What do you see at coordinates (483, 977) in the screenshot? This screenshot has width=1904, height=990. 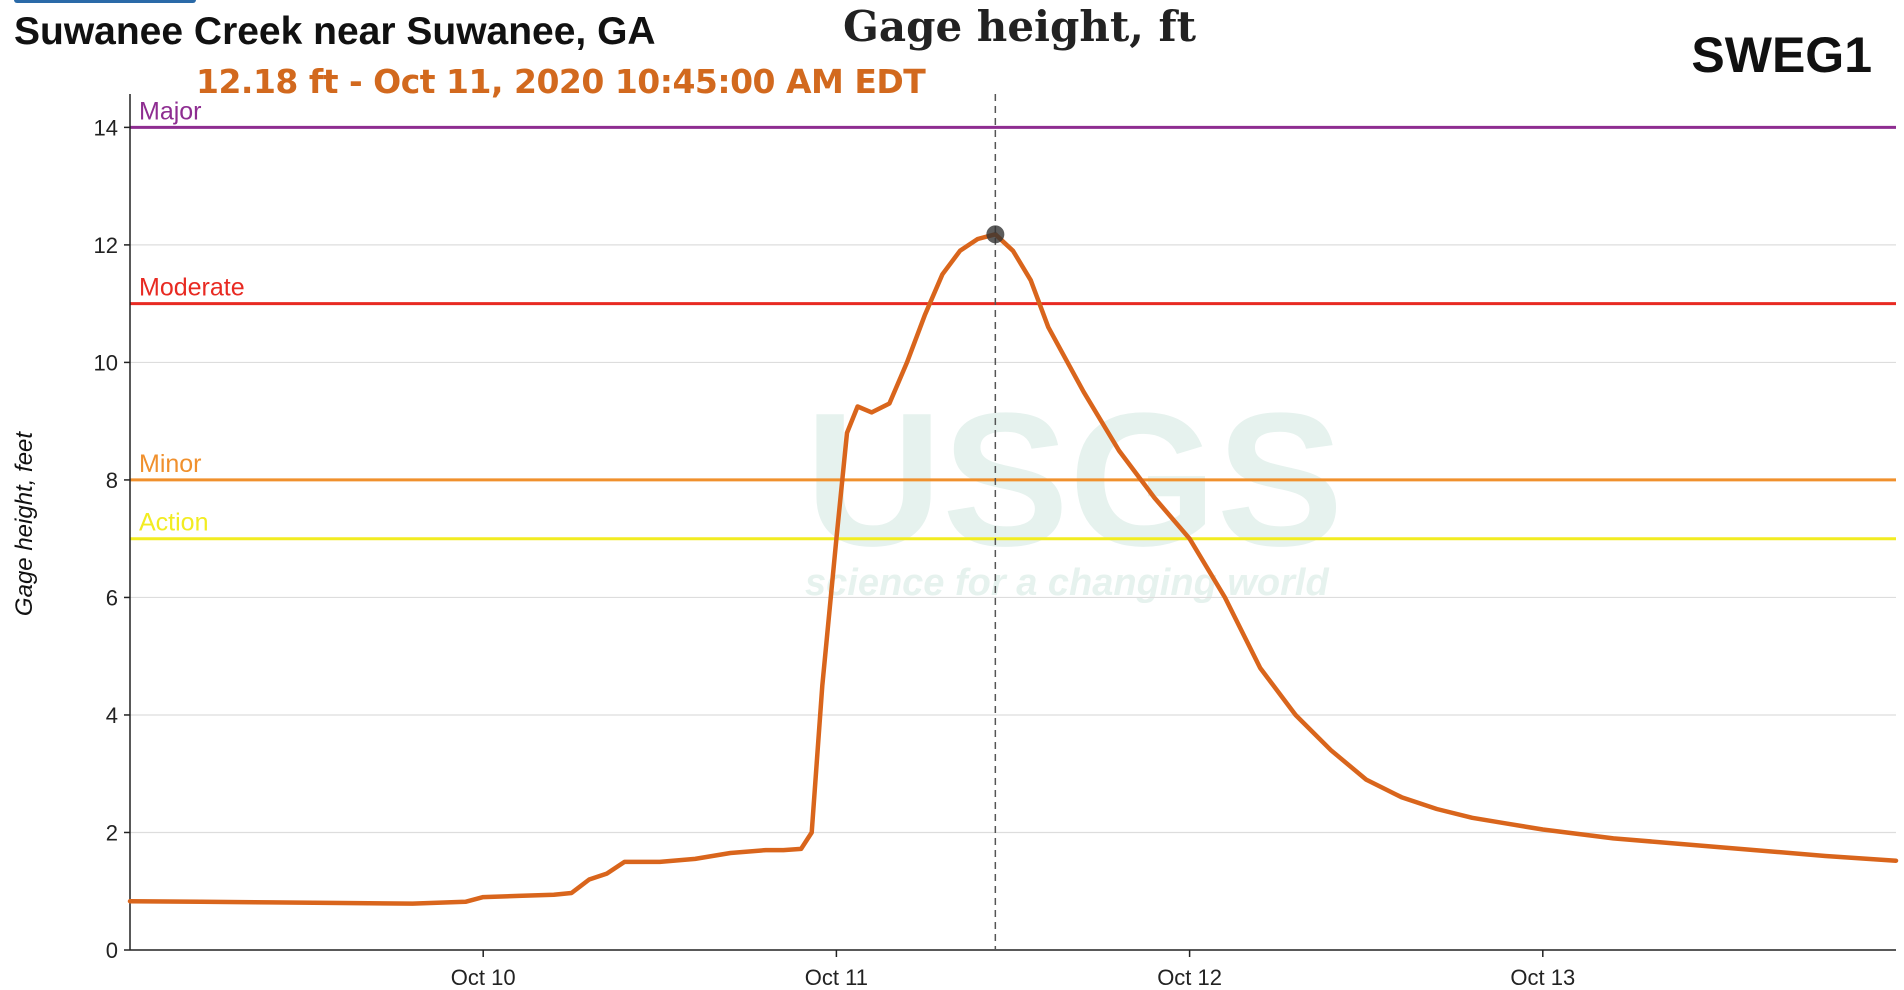 I see `x-tick-label: Oct 10` at bounding box center [483, 977].